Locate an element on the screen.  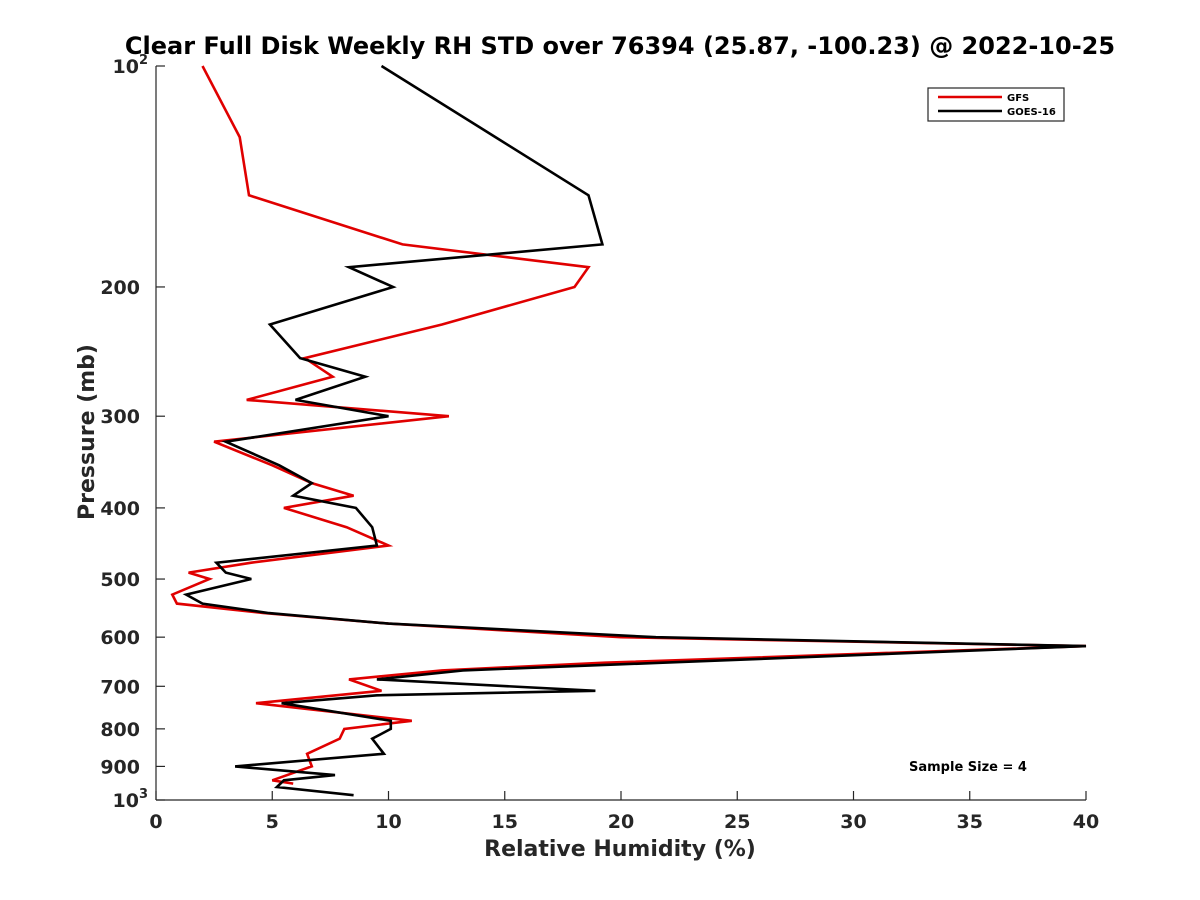
x-tick-label: 5 is located at coordinates (272, 822).